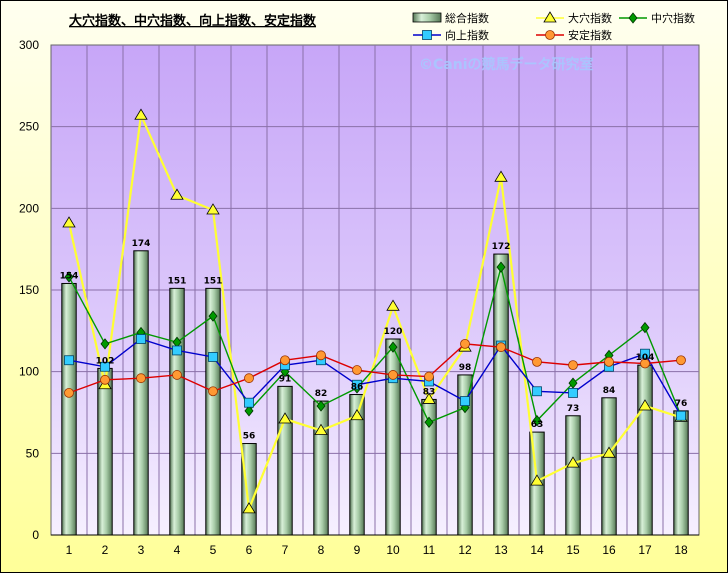 The height and width of the screenshot is (574, 728). I want to click on y-tick-label: 50, so click(33, 453).